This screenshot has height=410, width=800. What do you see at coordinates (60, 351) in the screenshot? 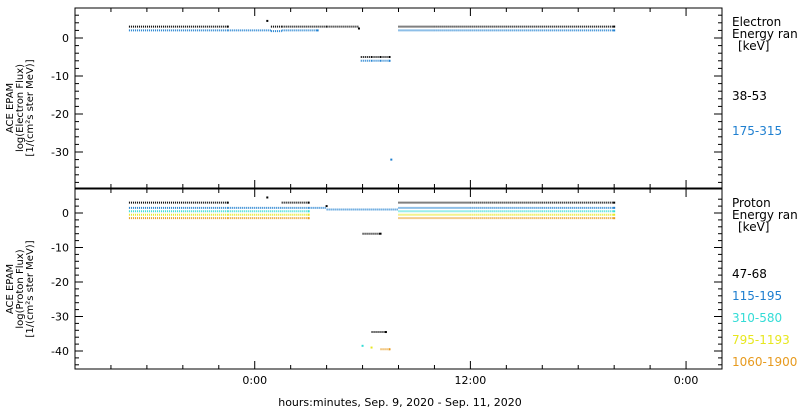
I see `y-tick-label: -40` at bounding box center [60, 351].